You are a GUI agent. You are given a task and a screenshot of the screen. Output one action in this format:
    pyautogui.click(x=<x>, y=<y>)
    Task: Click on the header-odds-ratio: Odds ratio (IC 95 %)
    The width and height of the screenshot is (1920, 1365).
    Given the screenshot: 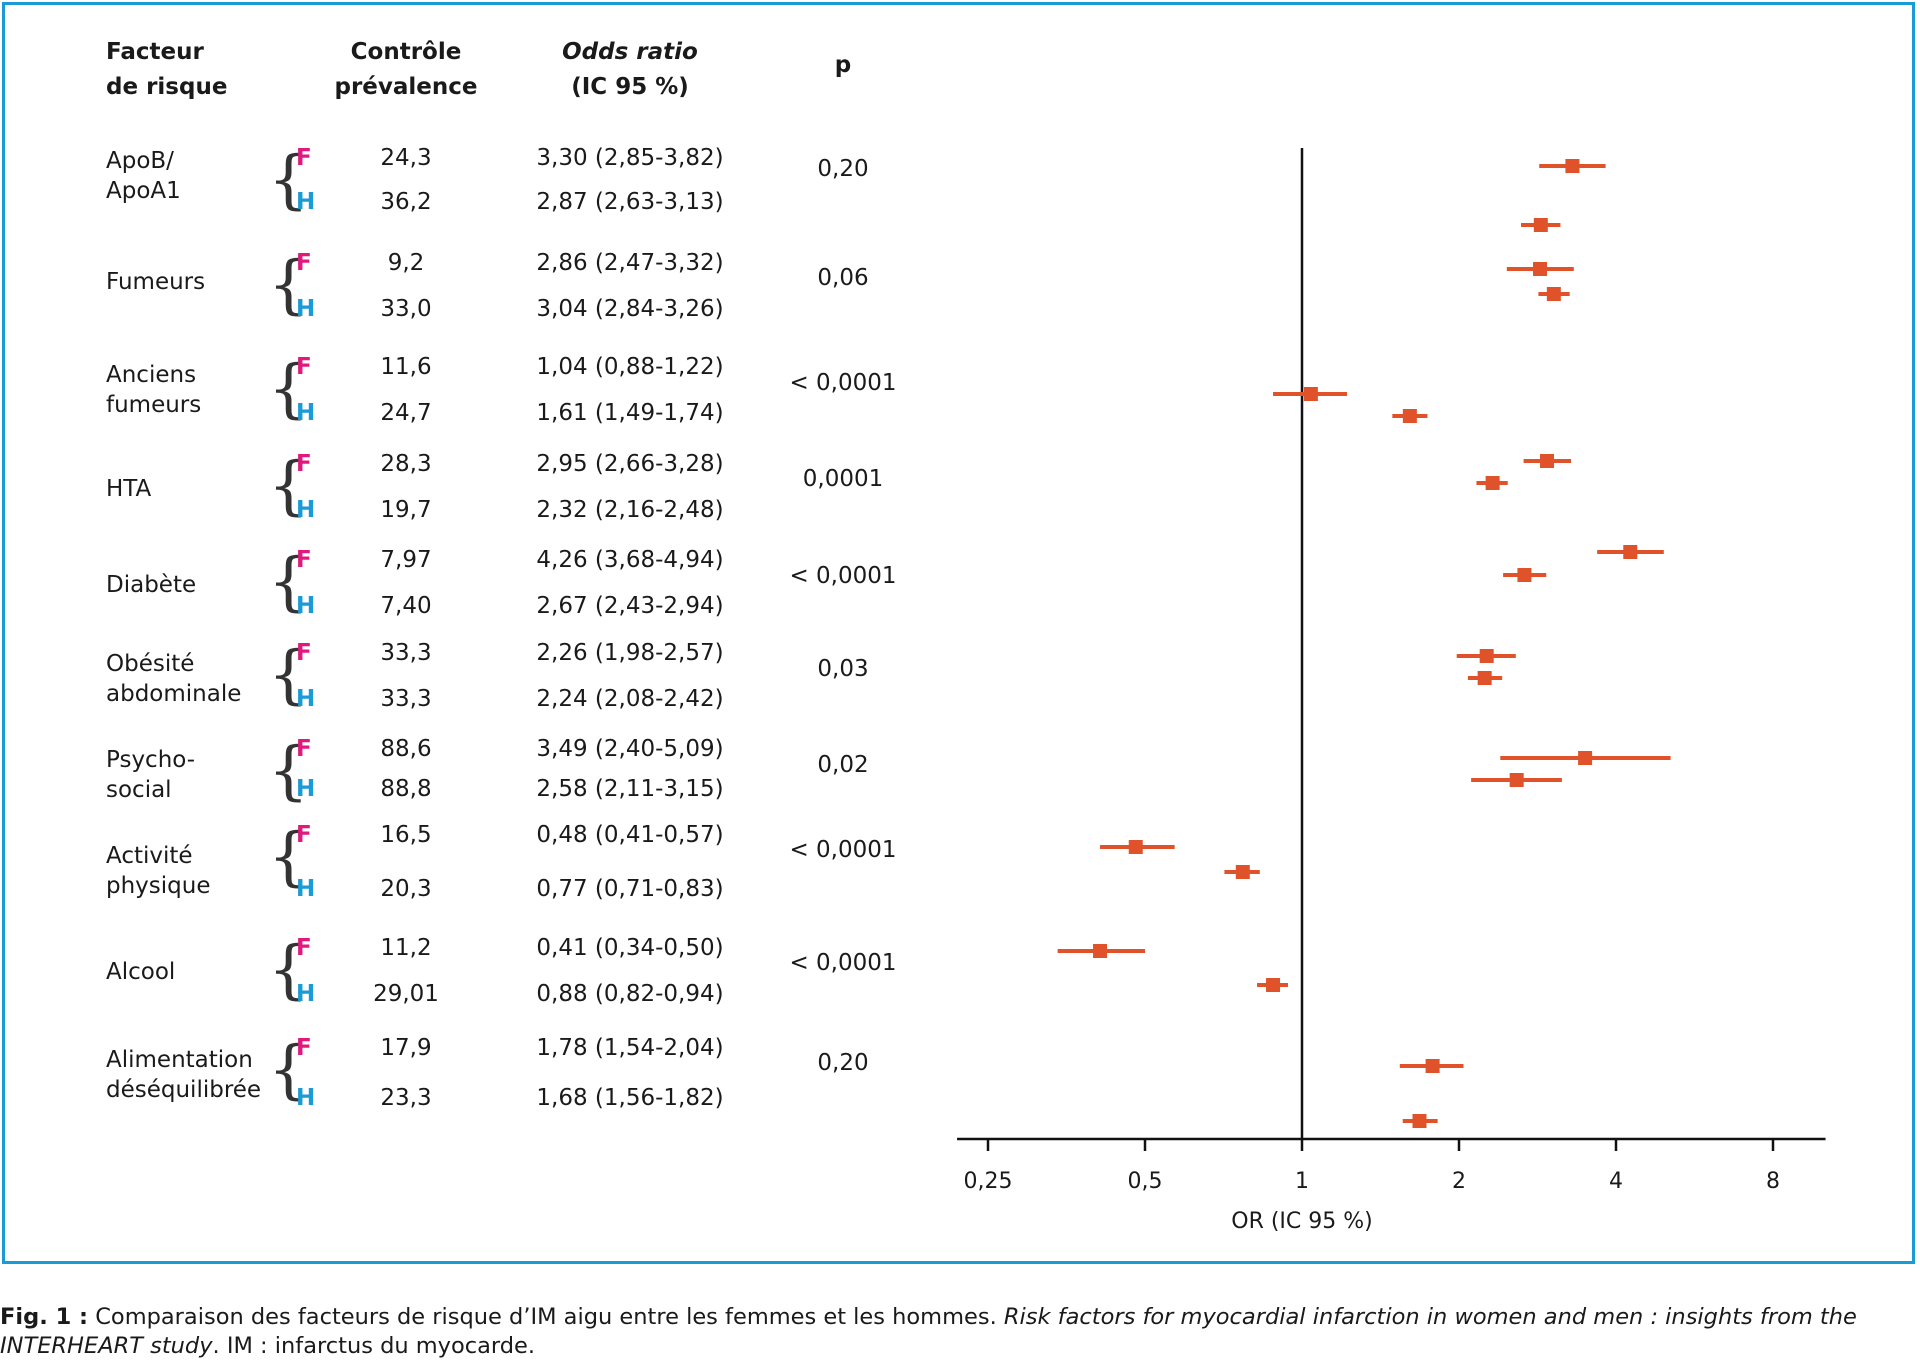 What is the action you would take?
    pyautogui.click(x=630, y=70)
    